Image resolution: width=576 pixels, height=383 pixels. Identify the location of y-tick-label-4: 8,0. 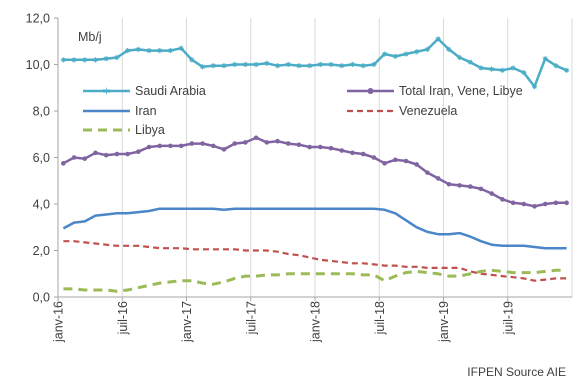
(41, 112).